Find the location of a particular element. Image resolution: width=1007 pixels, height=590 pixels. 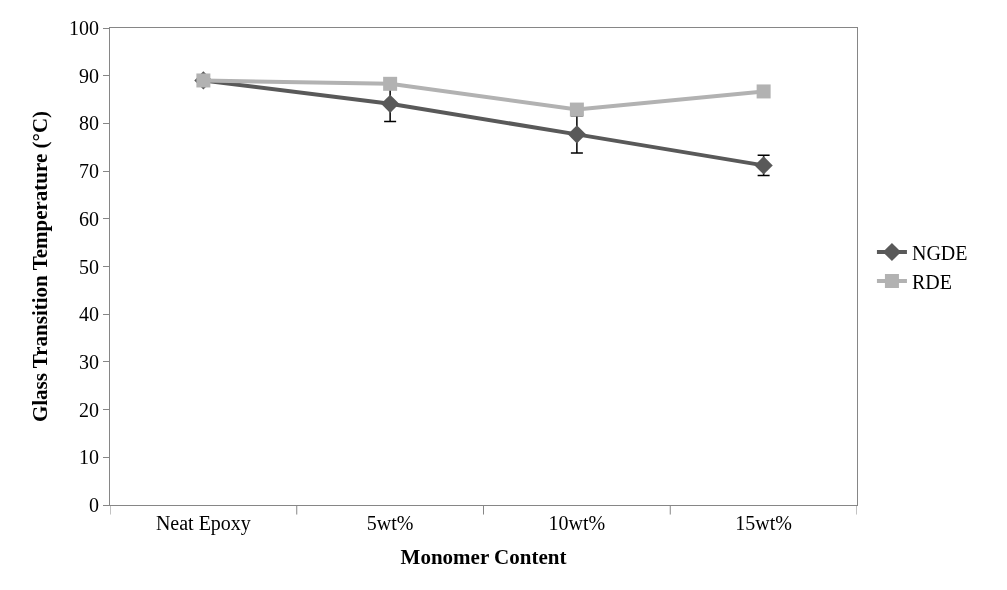

x-tick-label: 15wt% is located at coordinates (763, 523).